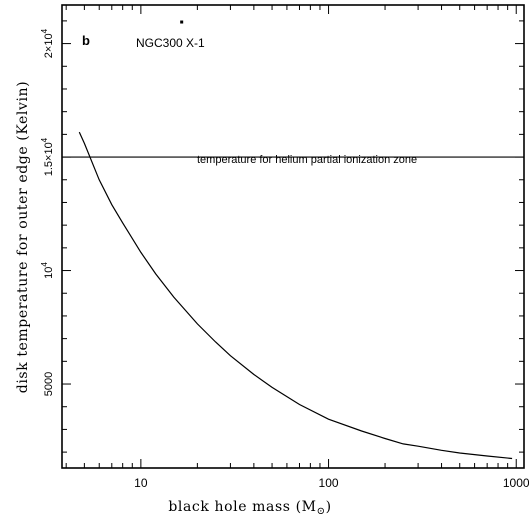  I want to click on y-tick-label: 104, so click(47, 270).